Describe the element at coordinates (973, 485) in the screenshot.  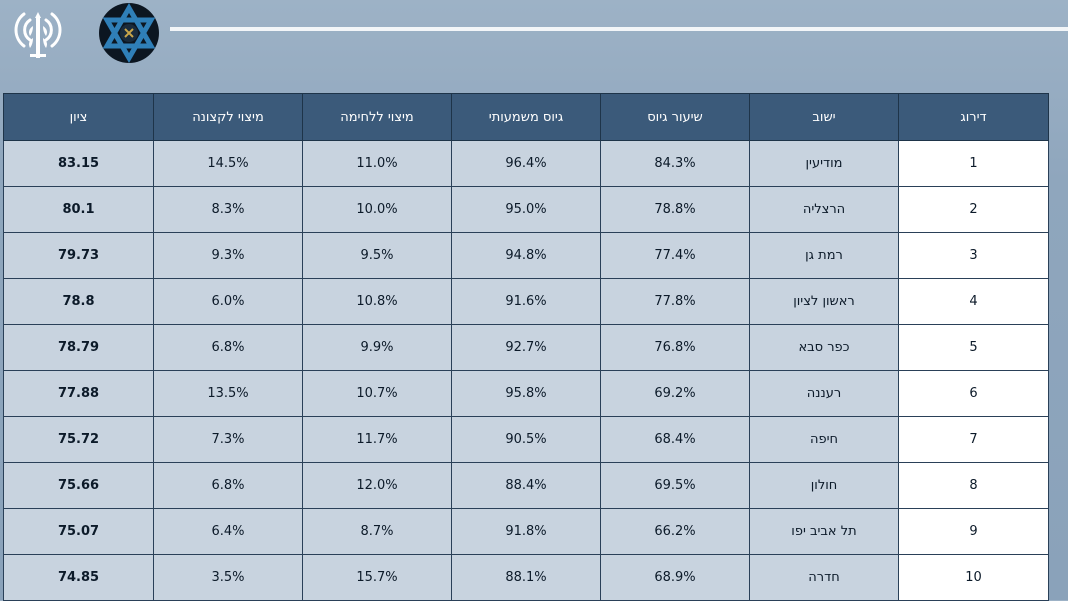
I see `rank-cell: 8` at that location.